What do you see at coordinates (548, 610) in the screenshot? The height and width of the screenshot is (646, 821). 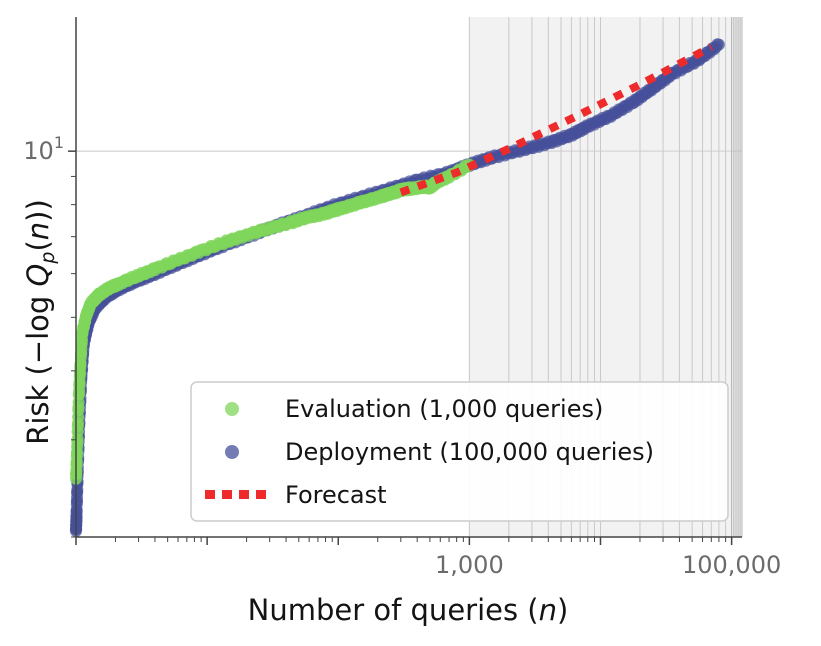 I see `x-axis-title-var: n` at bounding box center [548, 610].